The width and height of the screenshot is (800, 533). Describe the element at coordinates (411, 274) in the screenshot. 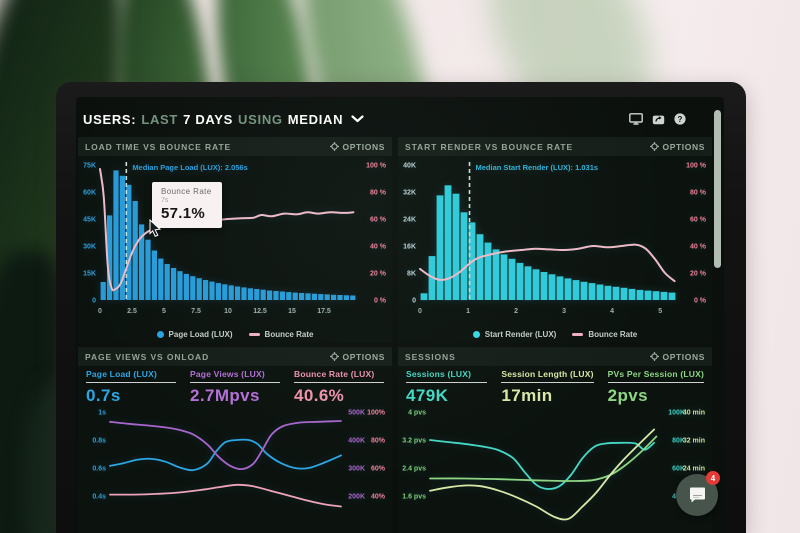

I see `svg-text: 8K` at that location.